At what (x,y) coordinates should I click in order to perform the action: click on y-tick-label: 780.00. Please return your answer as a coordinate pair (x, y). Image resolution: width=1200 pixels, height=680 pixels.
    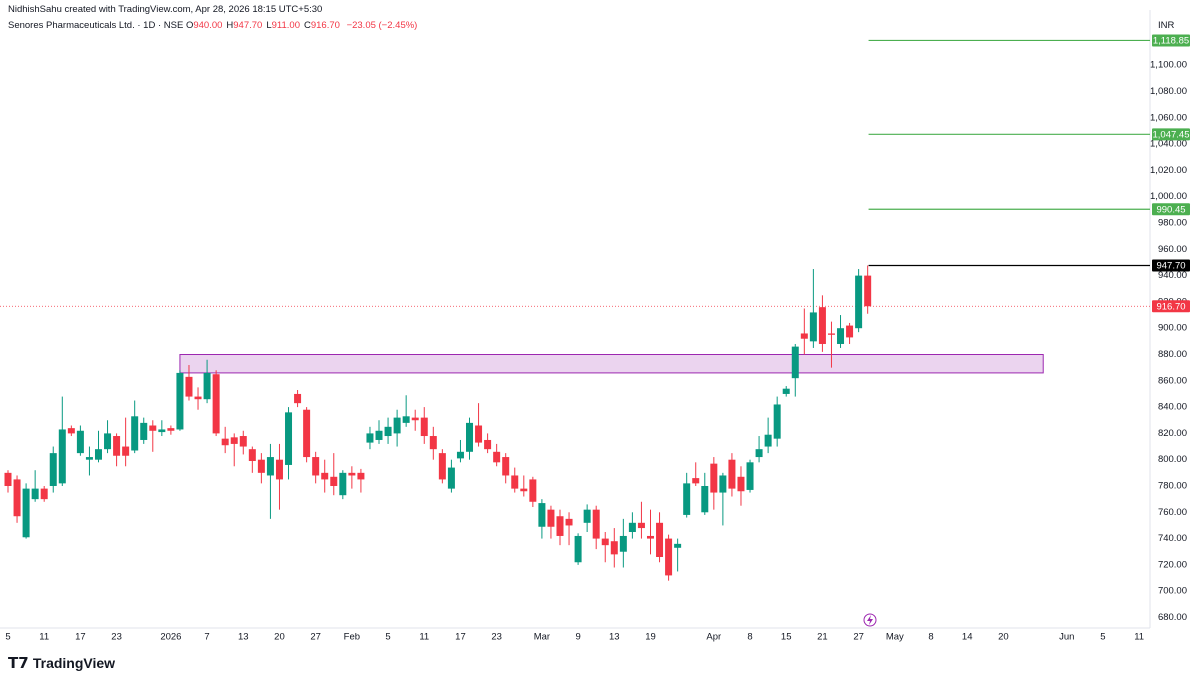
    Looking at the image, I should click on (1172, 486).